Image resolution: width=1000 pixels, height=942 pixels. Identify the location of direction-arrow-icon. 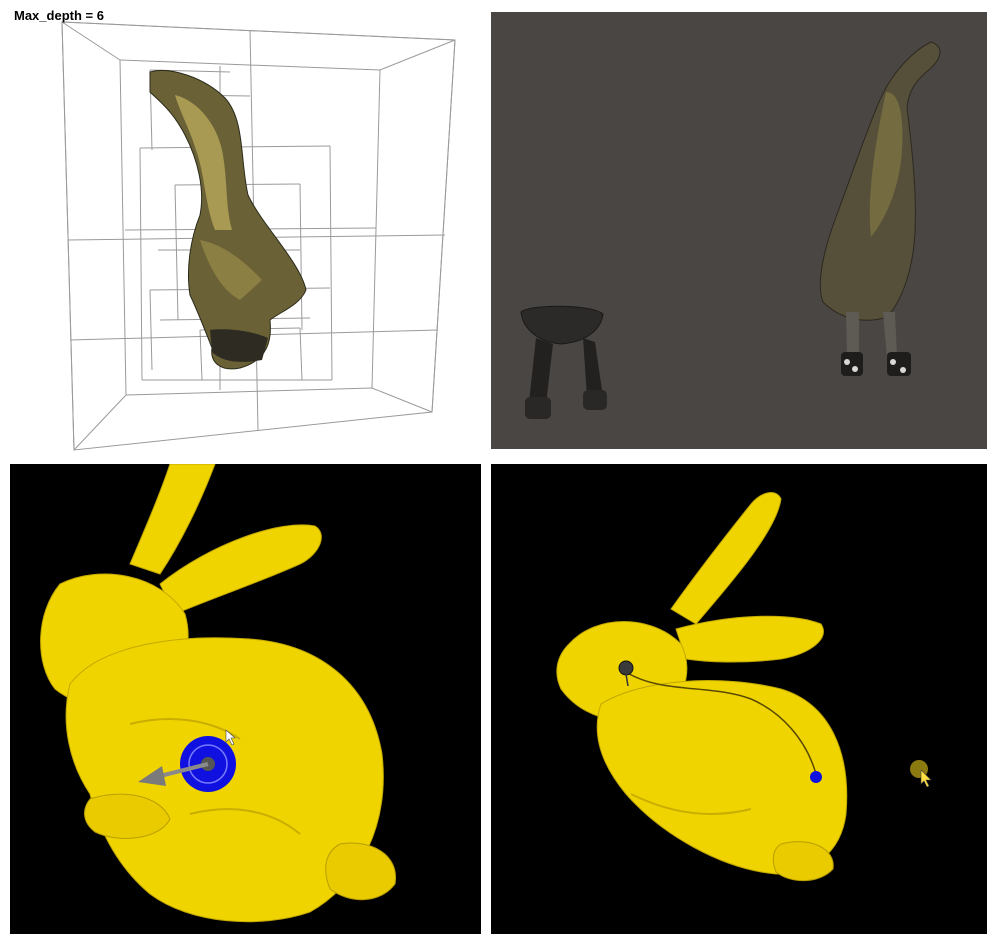
(173, 774).